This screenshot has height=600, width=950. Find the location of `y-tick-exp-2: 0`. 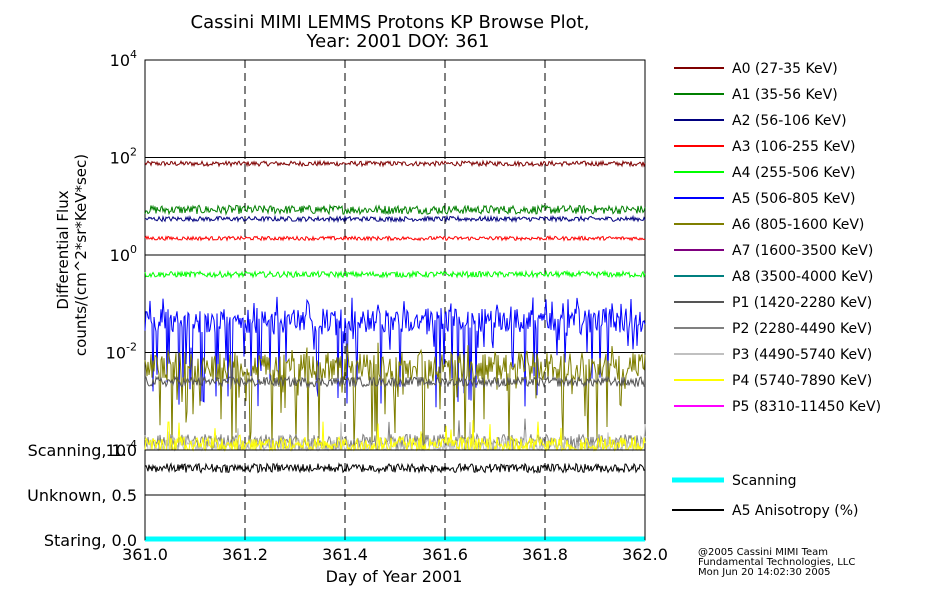

y-tick-exp-2: 0 is located at coordinates (133, 249).